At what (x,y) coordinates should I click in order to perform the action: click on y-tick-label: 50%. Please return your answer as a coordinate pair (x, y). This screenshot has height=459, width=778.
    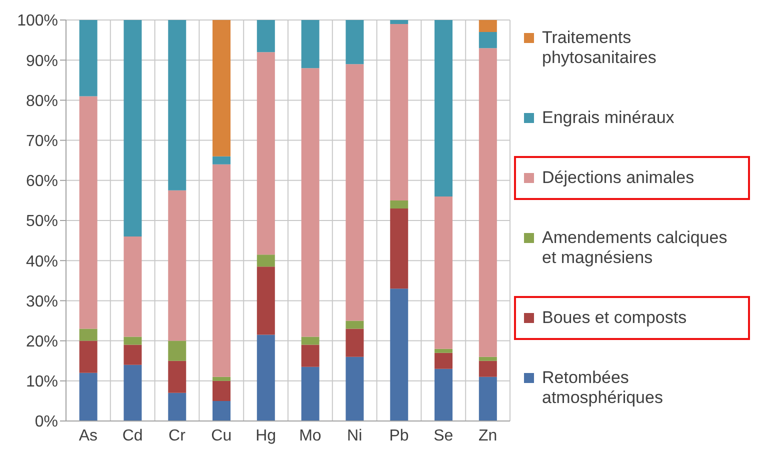
    Looking at the image, I should click on (42, 221).